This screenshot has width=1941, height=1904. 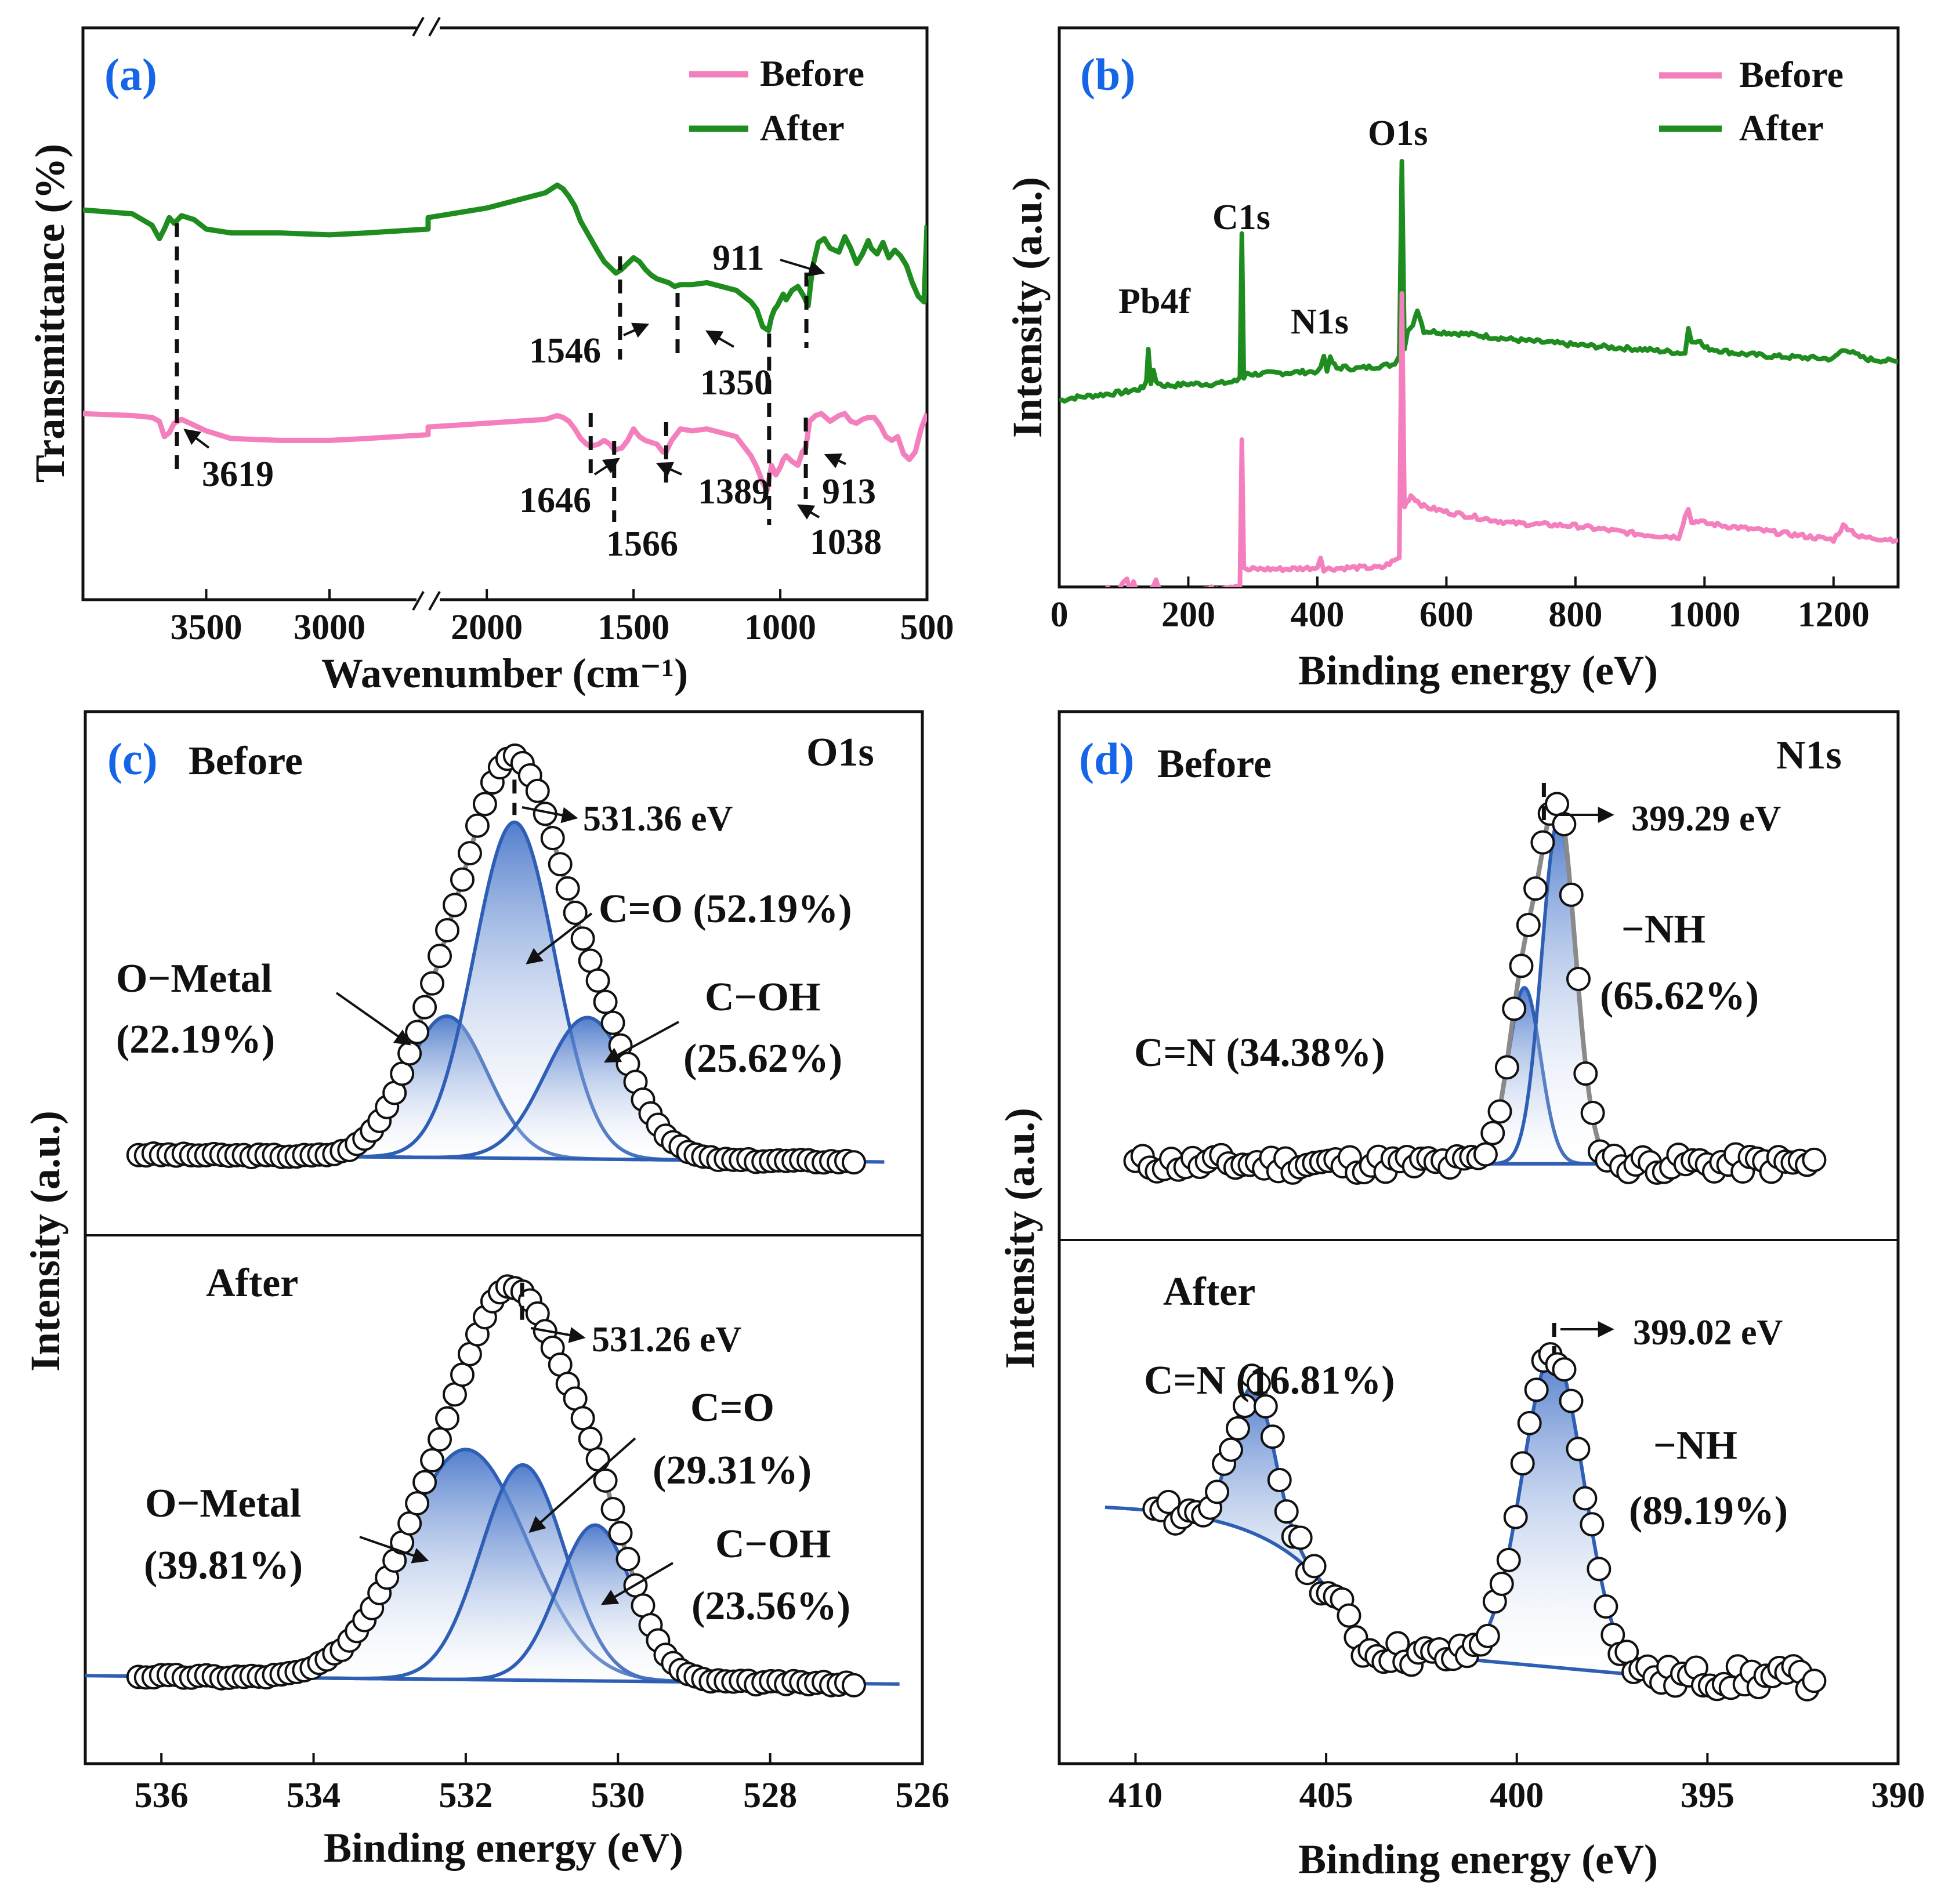 I want to click on panel-c-x-axis-title: Binding energy (eV), so click(x=504, y=1848).